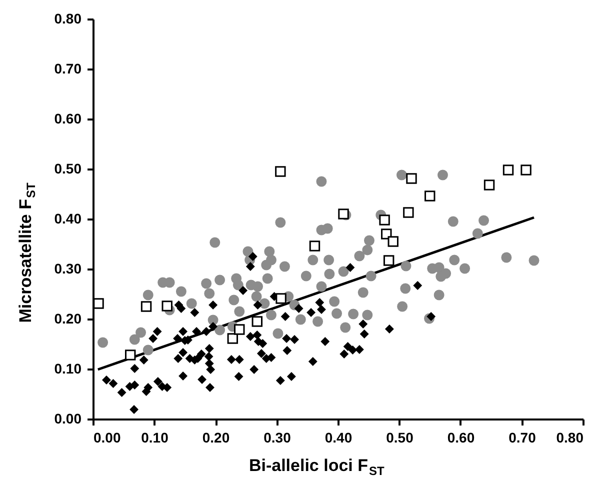 This screenshot has height=485, width=603. Describe the element at coordinates (338, 438) in the screenshot. I see `x-tick-label: 0.40` at that location.